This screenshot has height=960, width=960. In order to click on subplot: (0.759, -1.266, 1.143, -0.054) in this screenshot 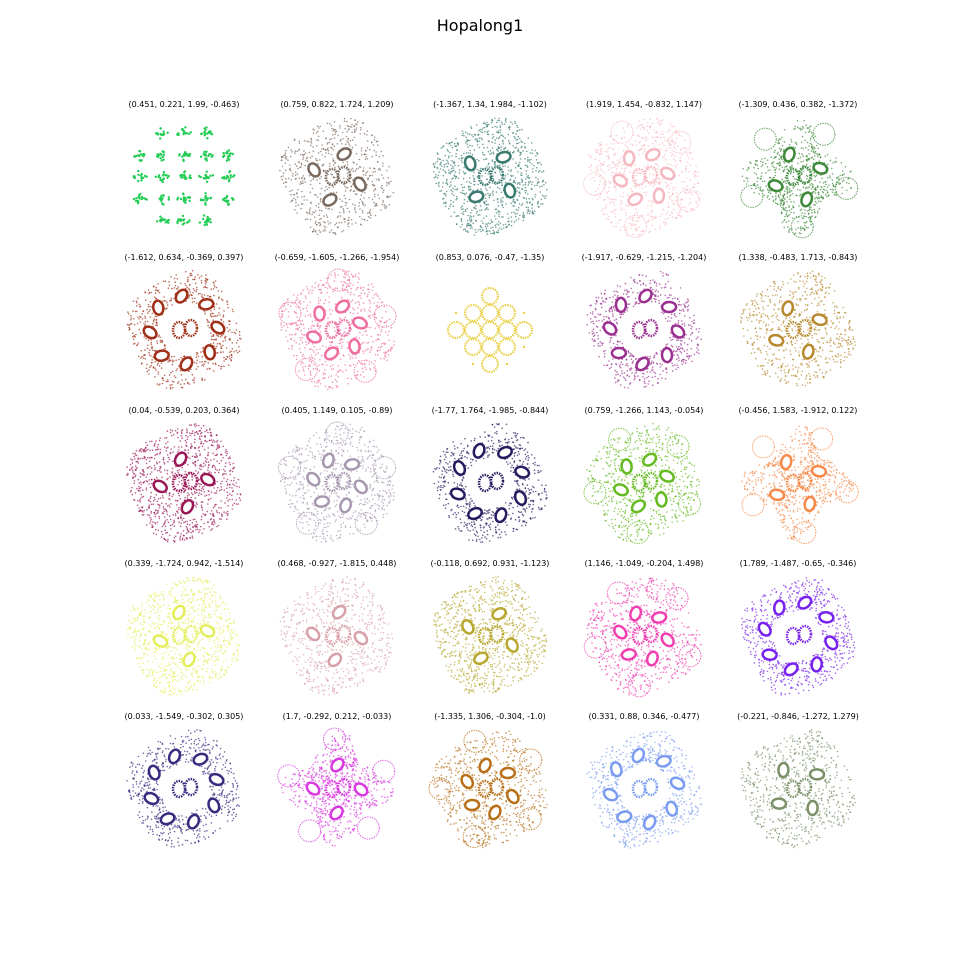, I will do `click(643, 478)`.